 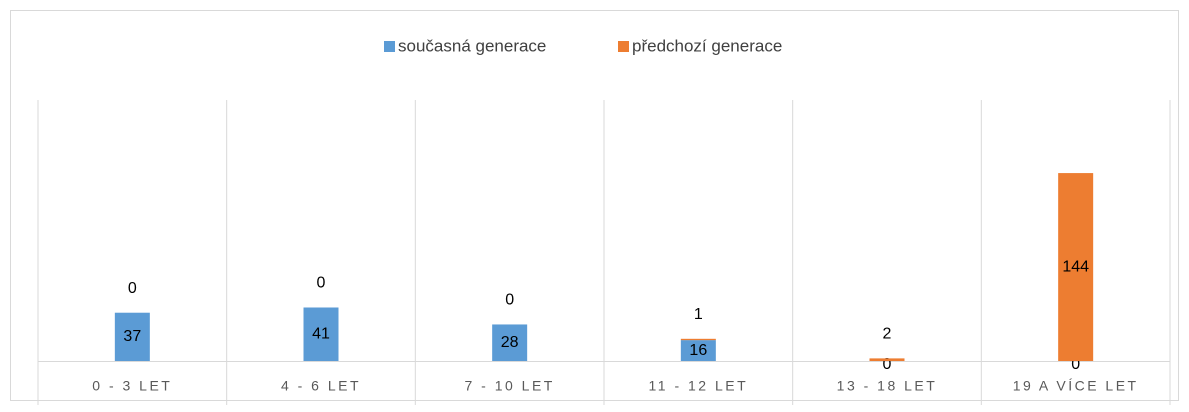 What do you see at coordinates (707, 45) in the screenshot?
I see `legend-label: předchozí generace` at bounding box center [707, 45].